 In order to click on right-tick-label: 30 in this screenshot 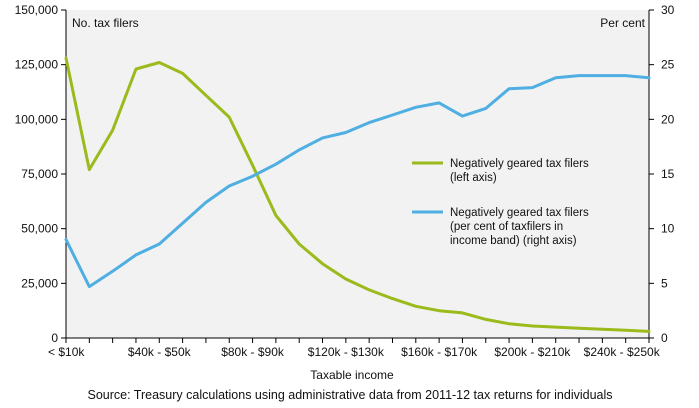, I will do `click(668, 10)`.